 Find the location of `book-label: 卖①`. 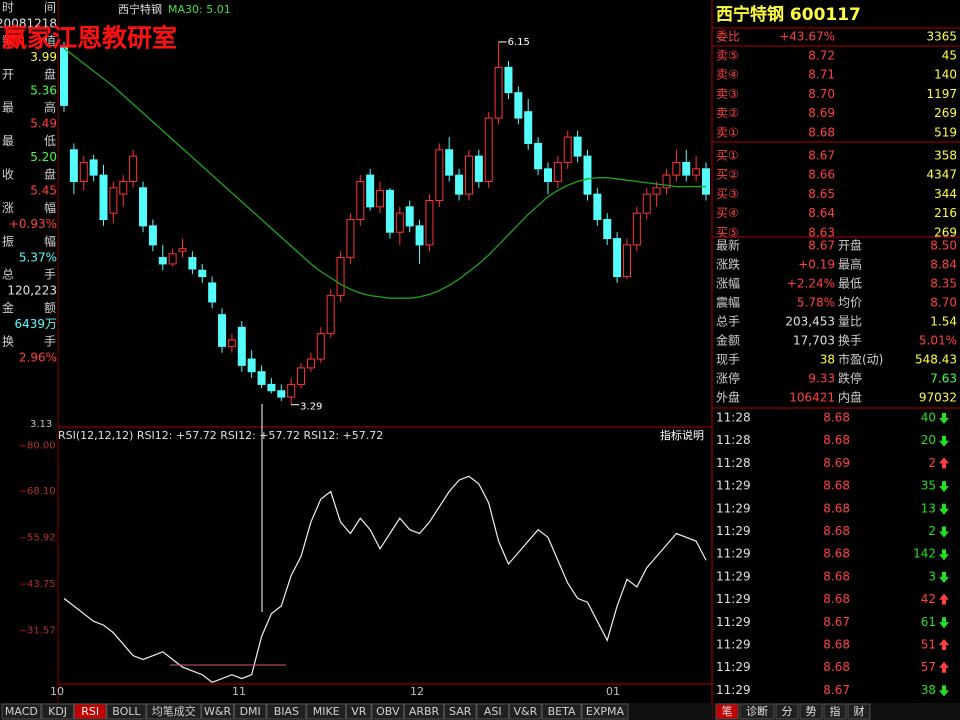

book-label: 卖① is located at coordinates (727, 132).